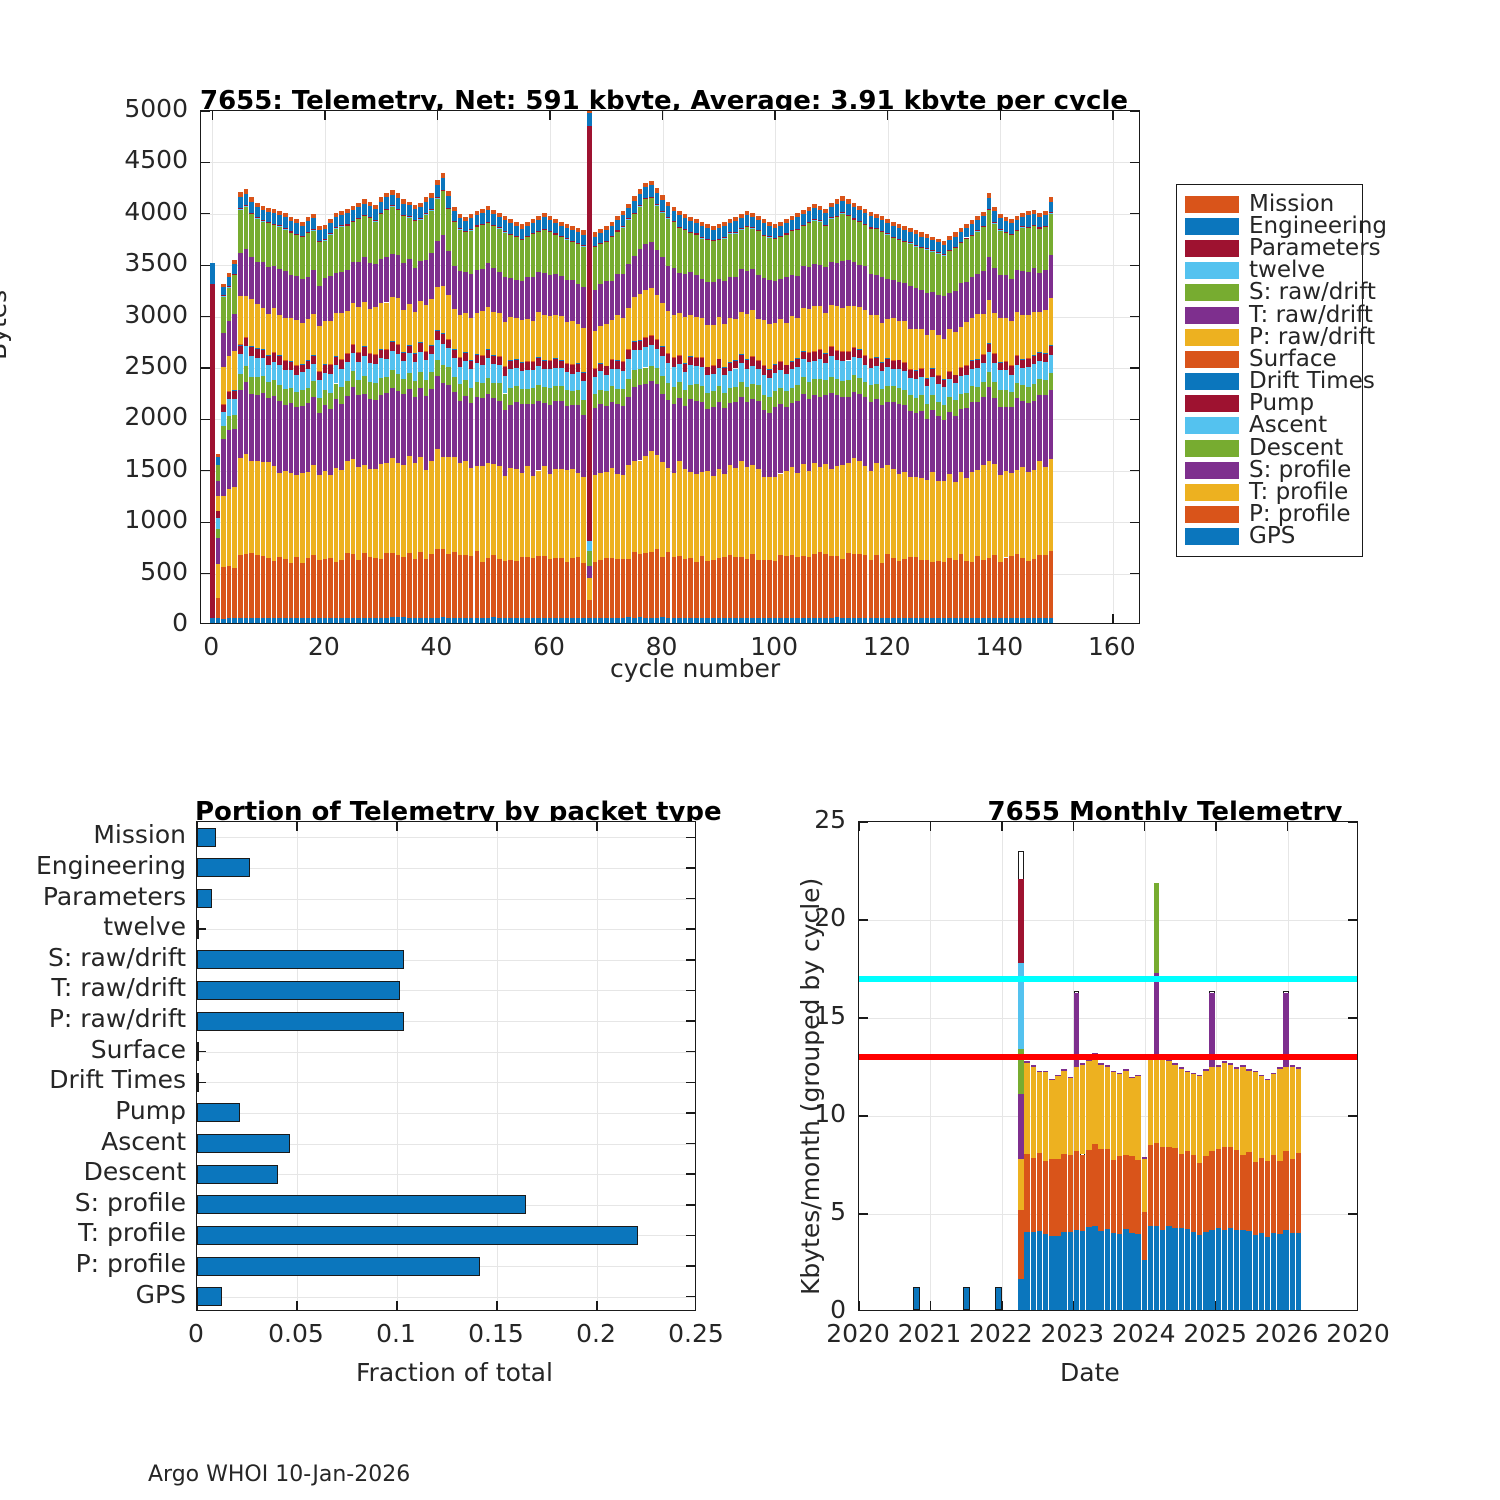 Image resolution: width=1500 pixels, height=1500 pixels. I want to click on bl-xtick-label-0: 0, so click(196, 1333).